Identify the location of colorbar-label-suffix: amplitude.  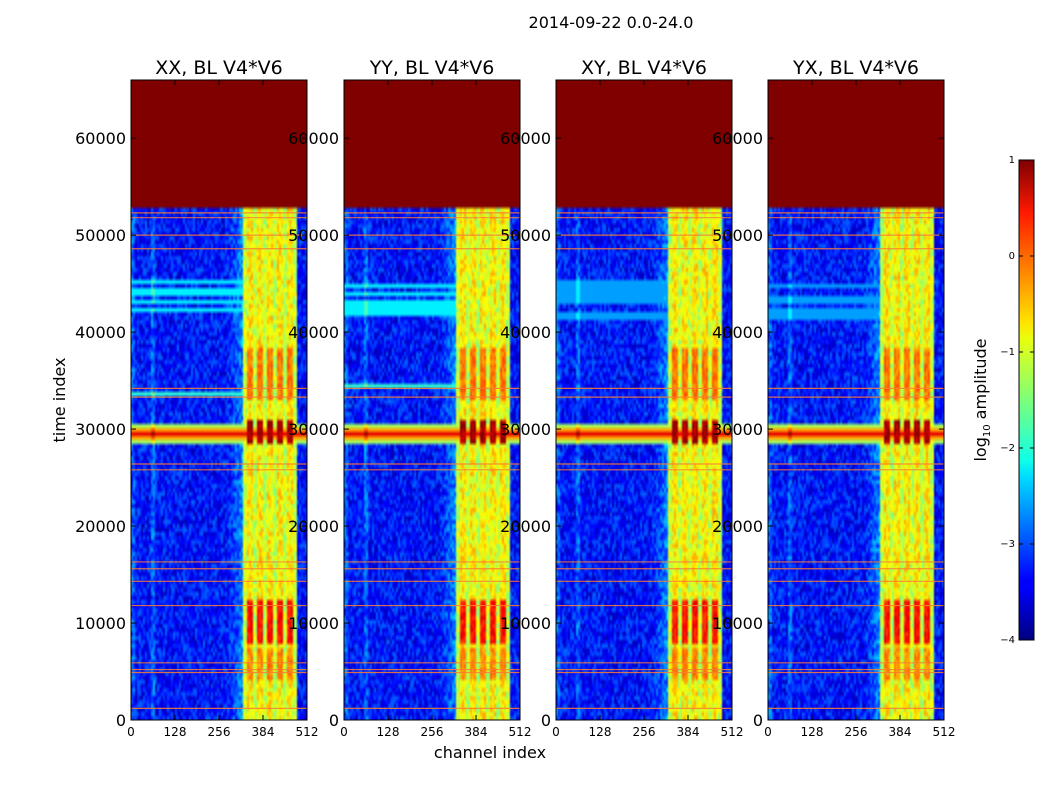
(980, 381).